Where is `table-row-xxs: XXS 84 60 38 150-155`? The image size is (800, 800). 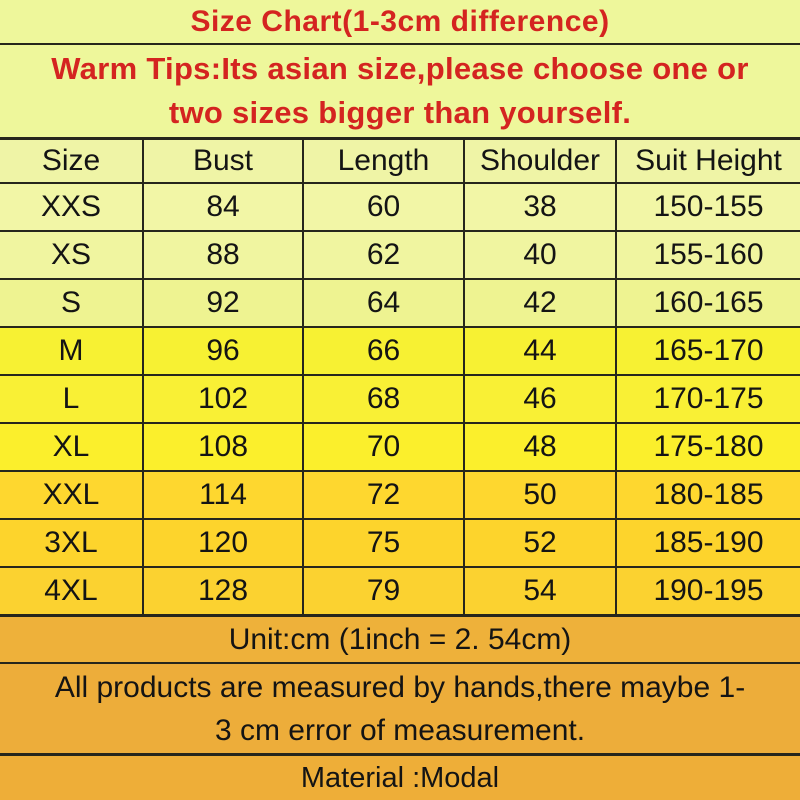
table-row-xxs: XXS 84 60 38 150-155 is located at coordinates (400, 206).